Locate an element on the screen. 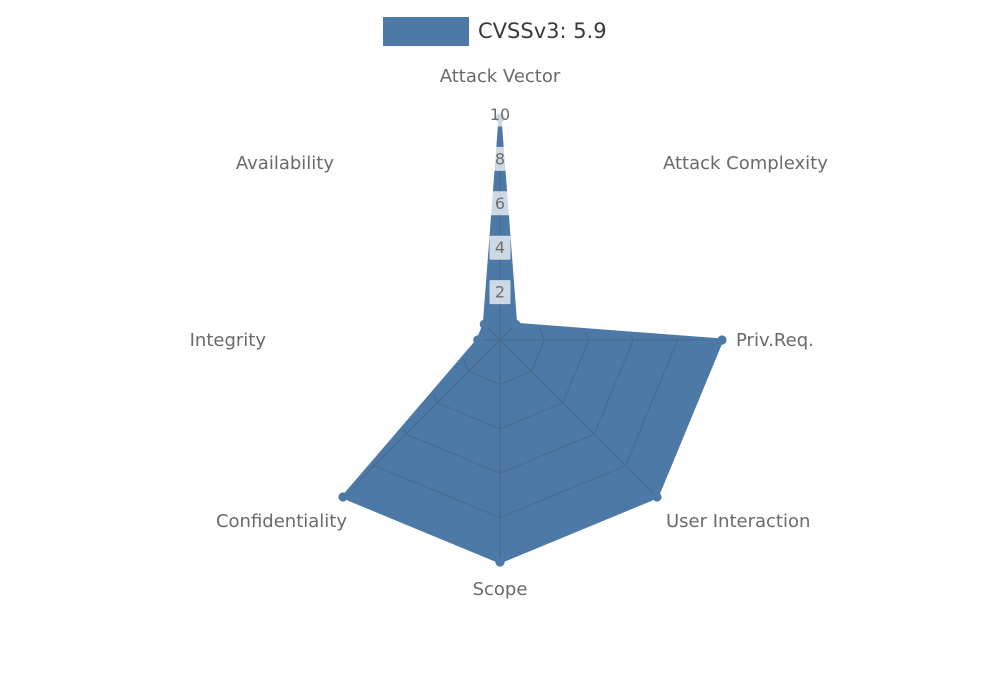  axis-label-integrity: Integrity is located at coordinates (228, 340).